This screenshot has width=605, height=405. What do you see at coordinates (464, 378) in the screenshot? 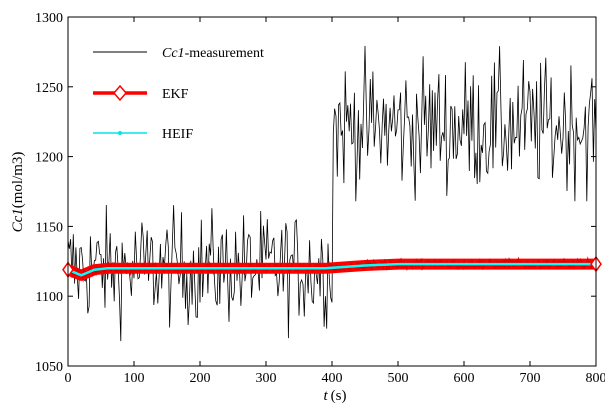
I see `x-tick-label: 600` at bounding box center [464, 378].